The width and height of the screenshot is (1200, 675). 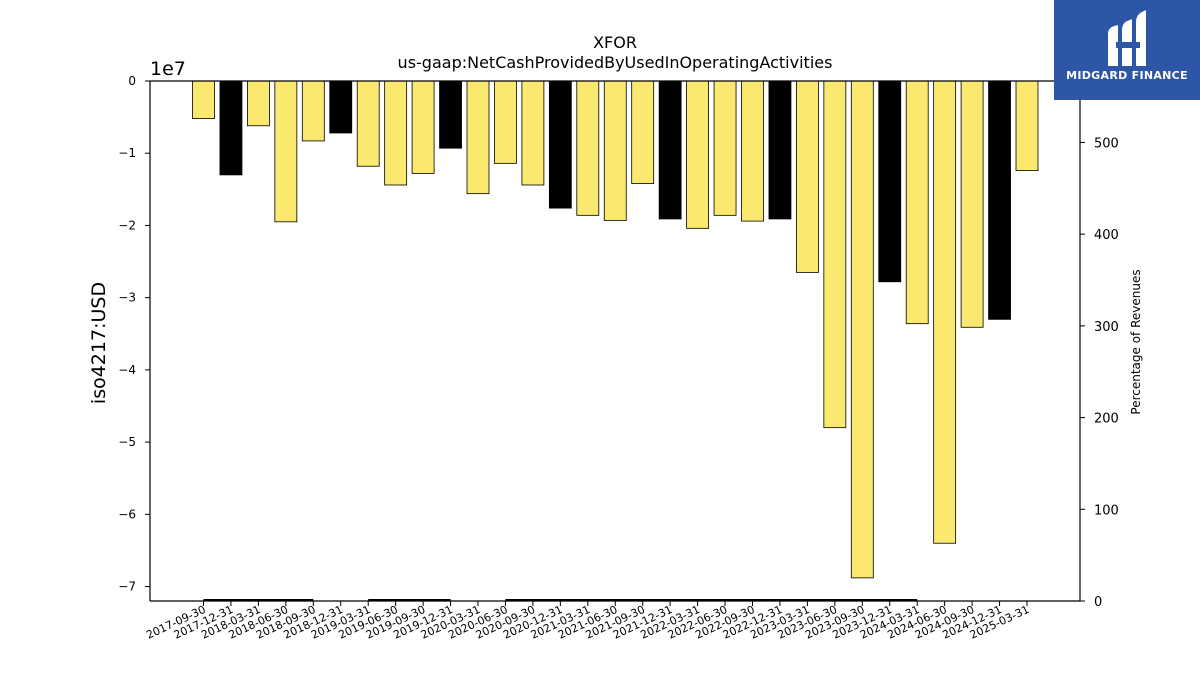 What do you see at coordinates (168, 69) in the screenshot?
I see `y-axis-multiplier: 1e7` at bounding box center [168, 69].